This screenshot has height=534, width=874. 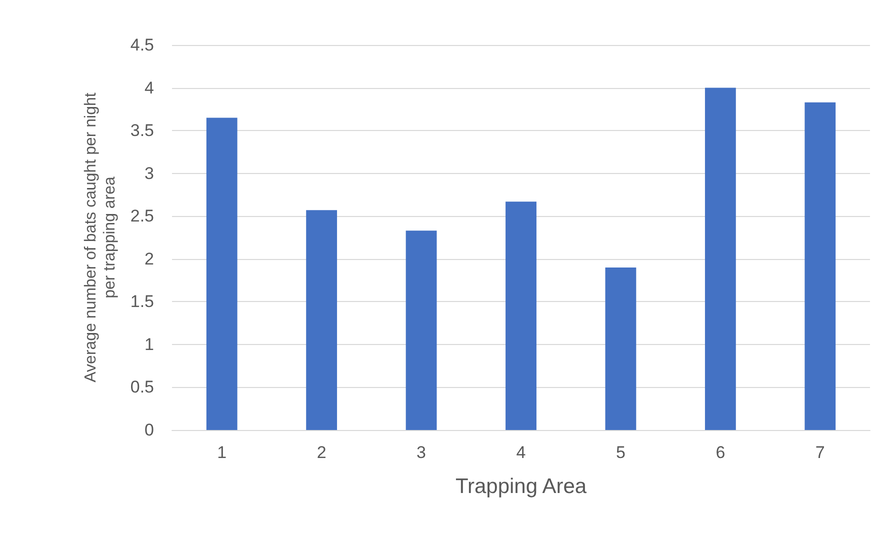 I want to click on x-tick-label: 5, so click(x=621, y=452).